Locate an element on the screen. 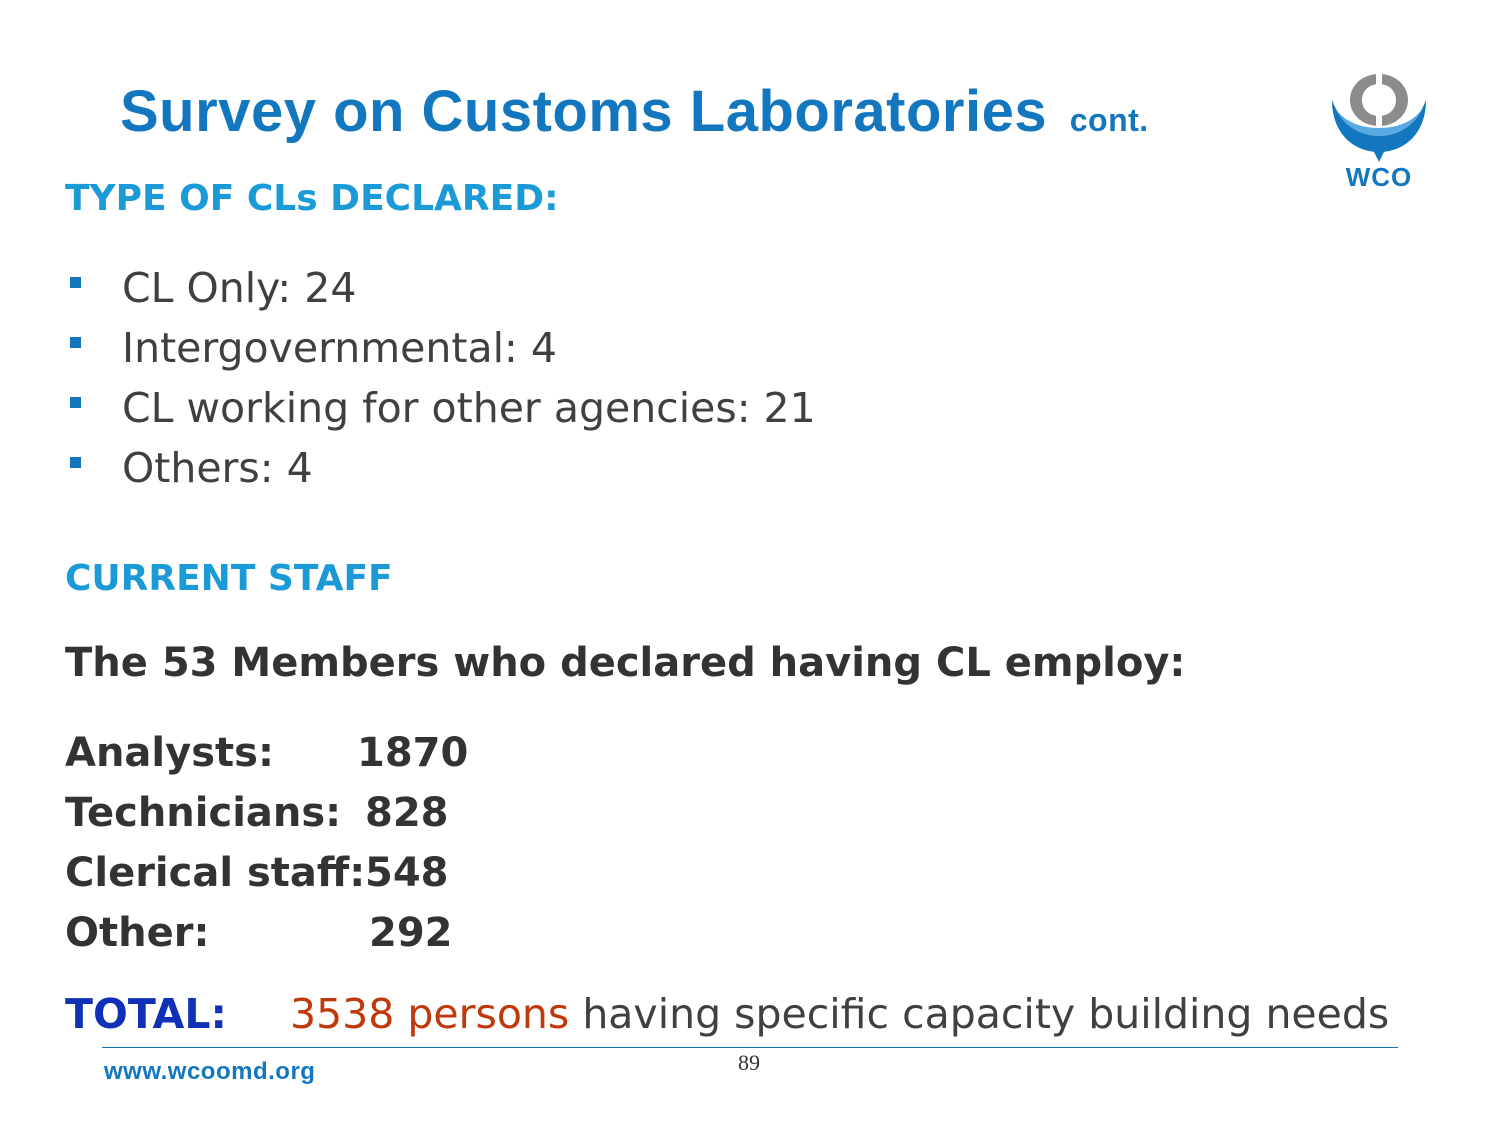 The width and height of the screenshot is (1500, 1125). total-label: TOTAL: is located at coordinates (146, 1014).